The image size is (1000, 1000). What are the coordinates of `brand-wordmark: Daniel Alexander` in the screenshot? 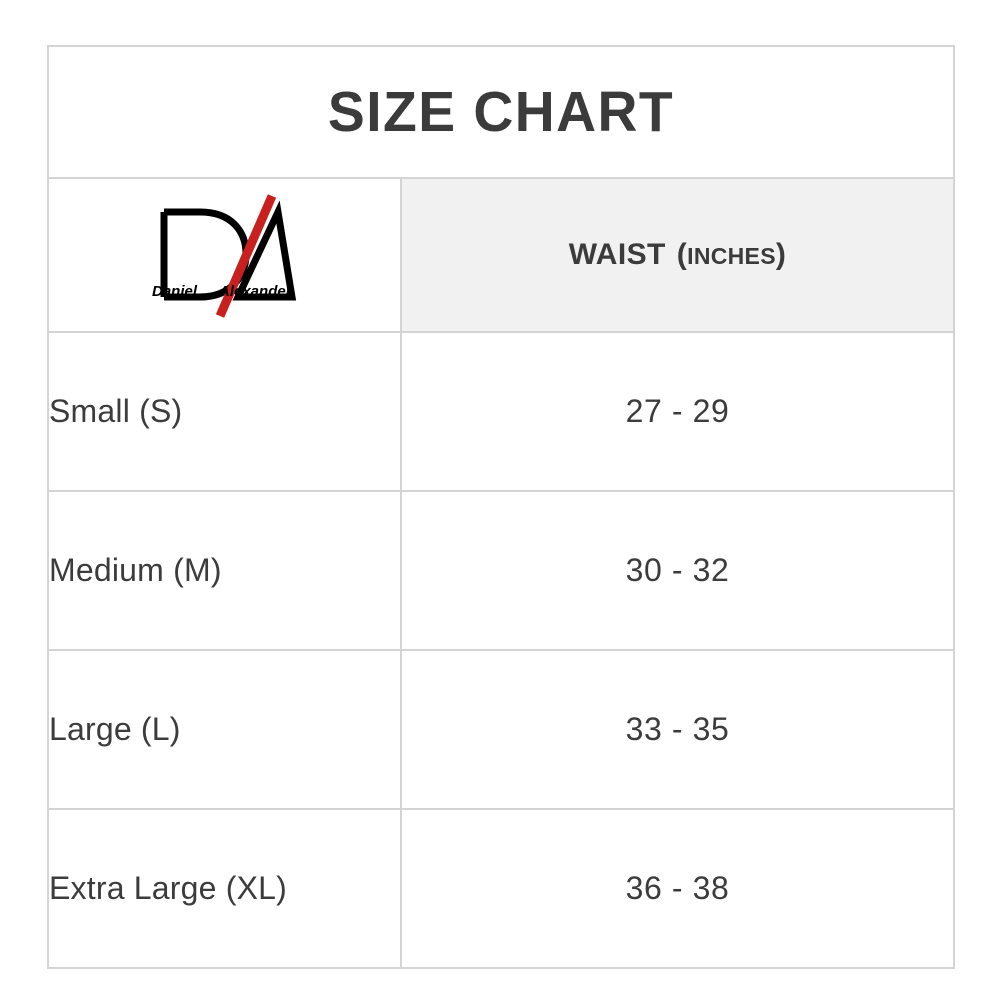 It's located at (222, 291).